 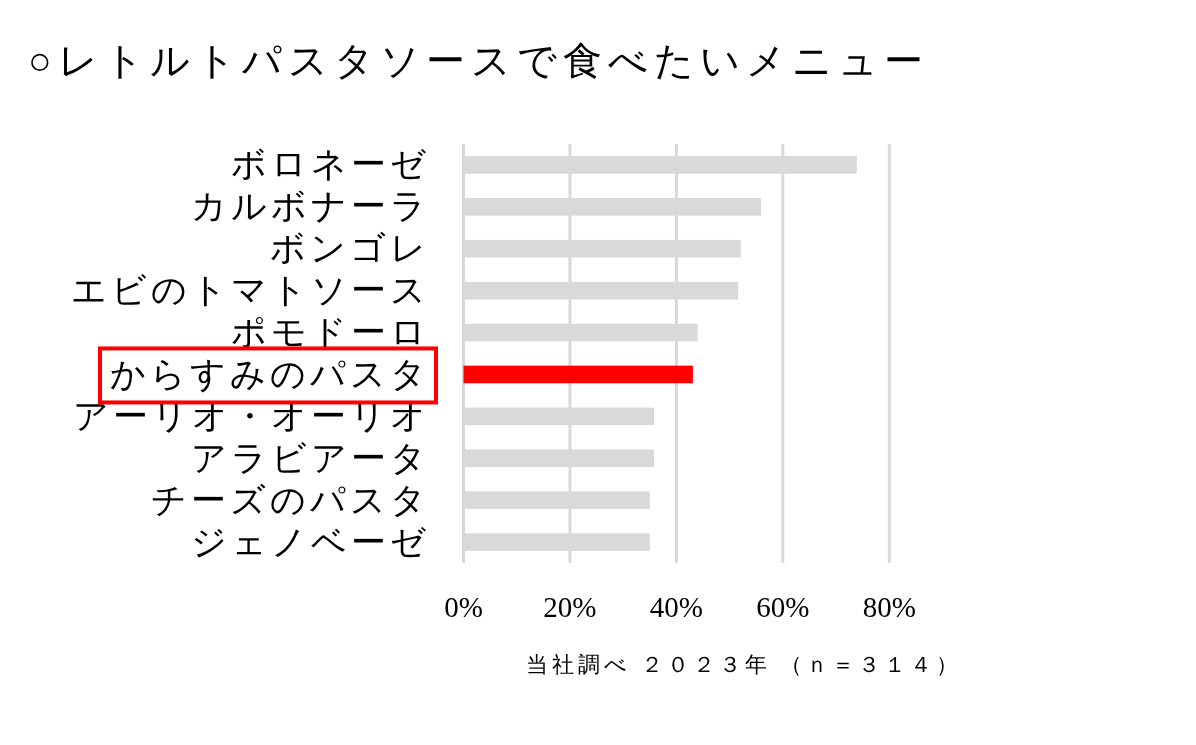 What do you see at coordinates (250, 291) in the screenshot?
I see `y-tick-label: エビのトマトソース` at bounding box center [250, 291].